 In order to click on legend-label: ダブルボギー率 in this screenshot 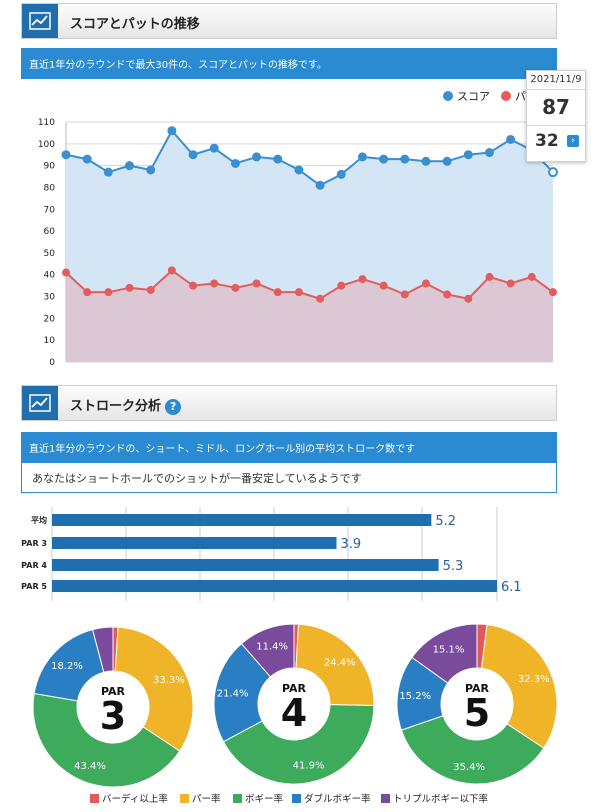, I will do `click(337, 799)`.